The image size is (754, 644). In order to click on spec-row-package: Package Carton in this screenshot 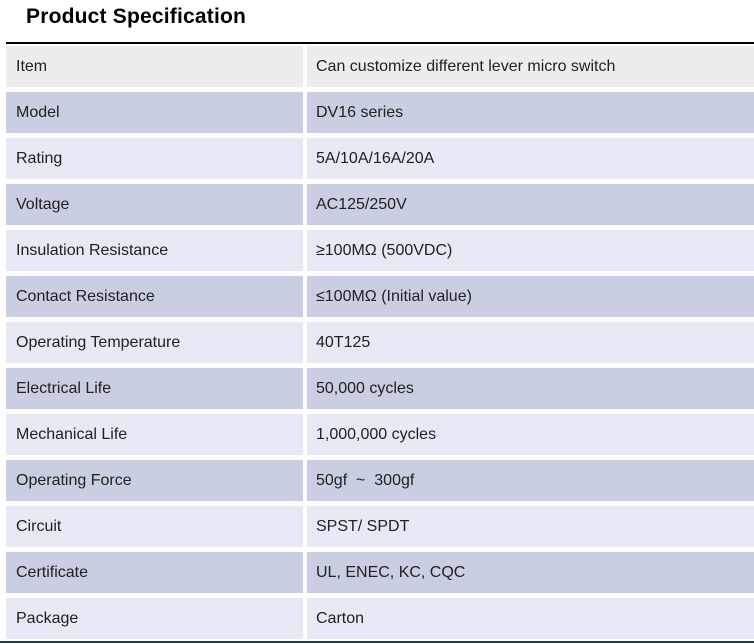, I will do `click(380, 618)`.